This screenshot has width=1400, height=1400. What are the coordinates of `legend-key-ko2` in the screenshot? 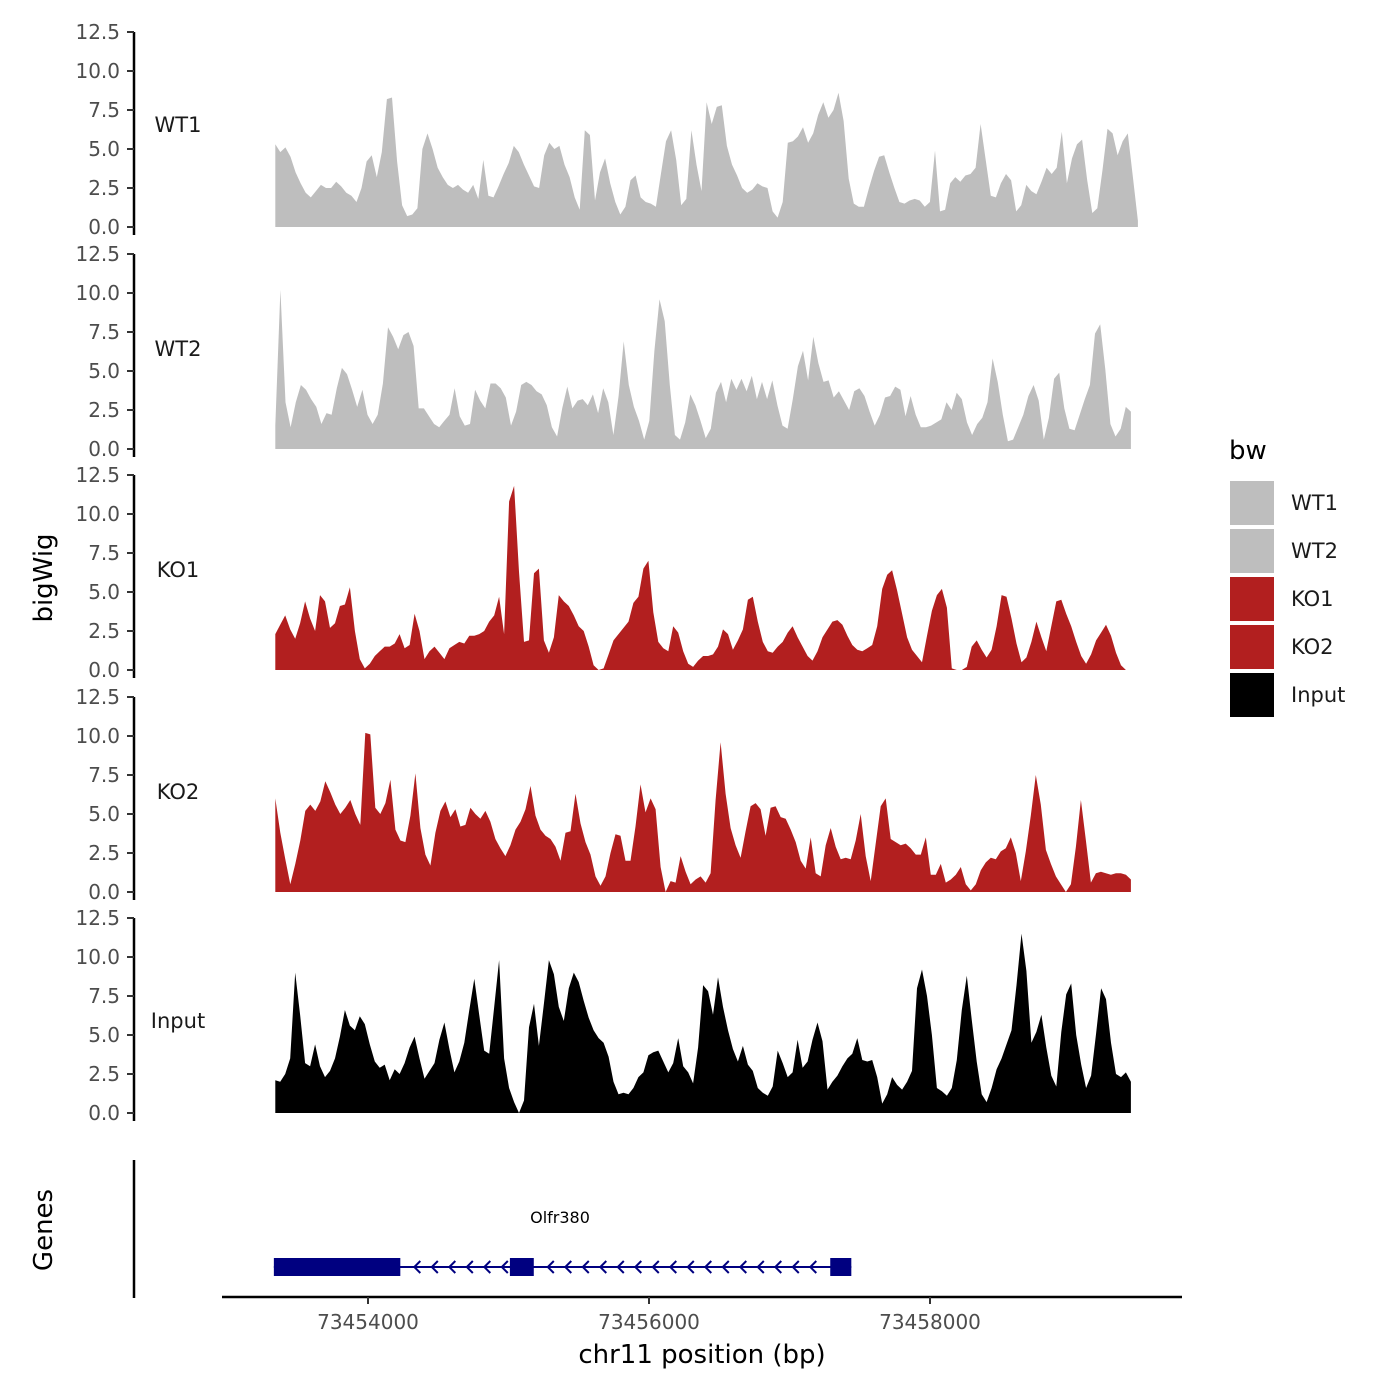 It's located at (1252, 647).